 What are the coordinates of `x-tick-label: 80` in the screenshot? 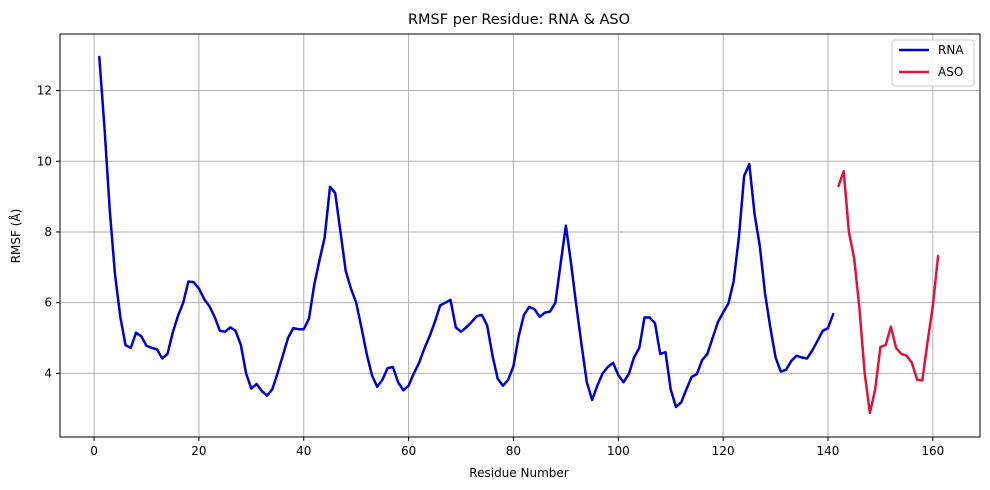 It's located at (513, 451).